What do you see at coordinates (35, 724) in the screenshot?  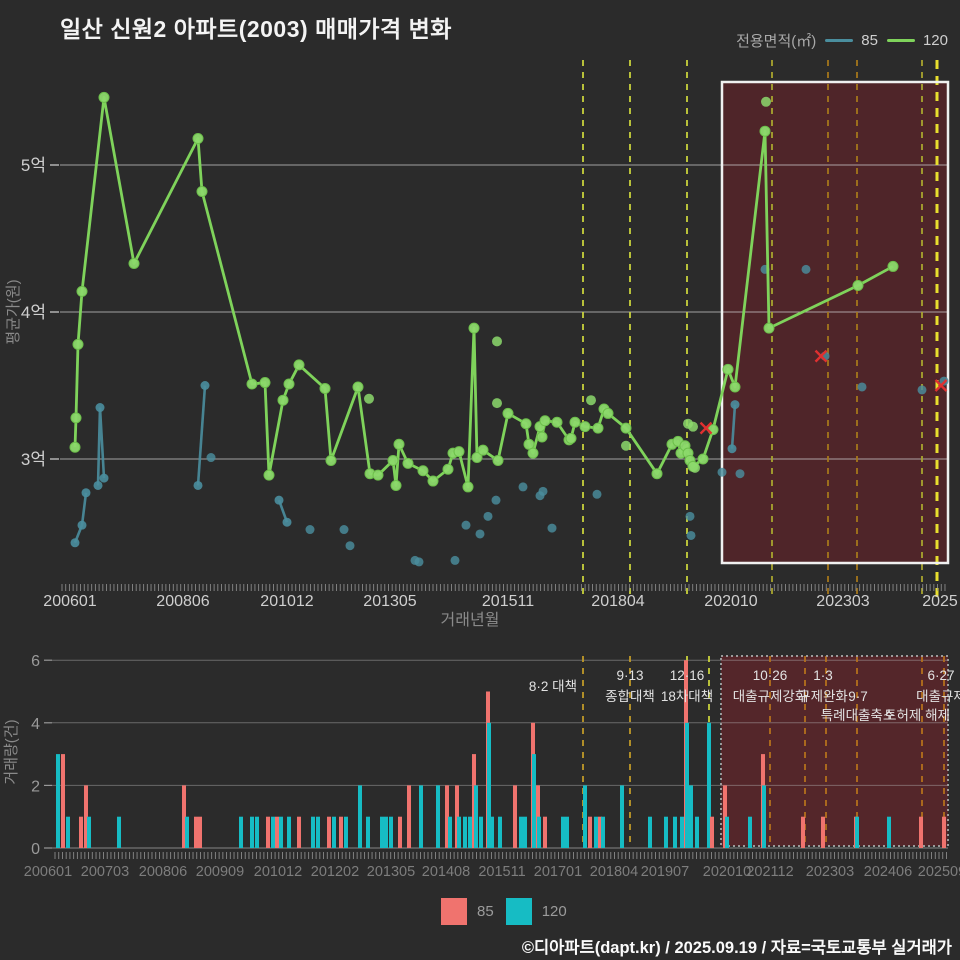 I see `axis-text: 4` at bounding box center [35, 724].